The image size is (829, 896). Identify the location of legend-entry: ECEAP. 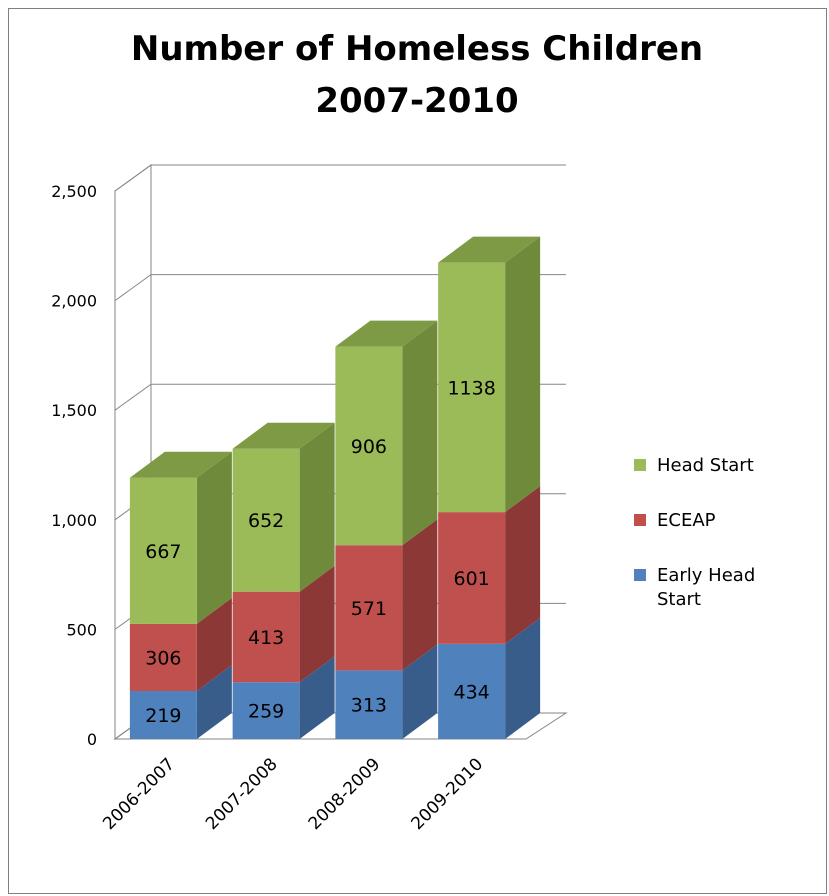
(675, 520).